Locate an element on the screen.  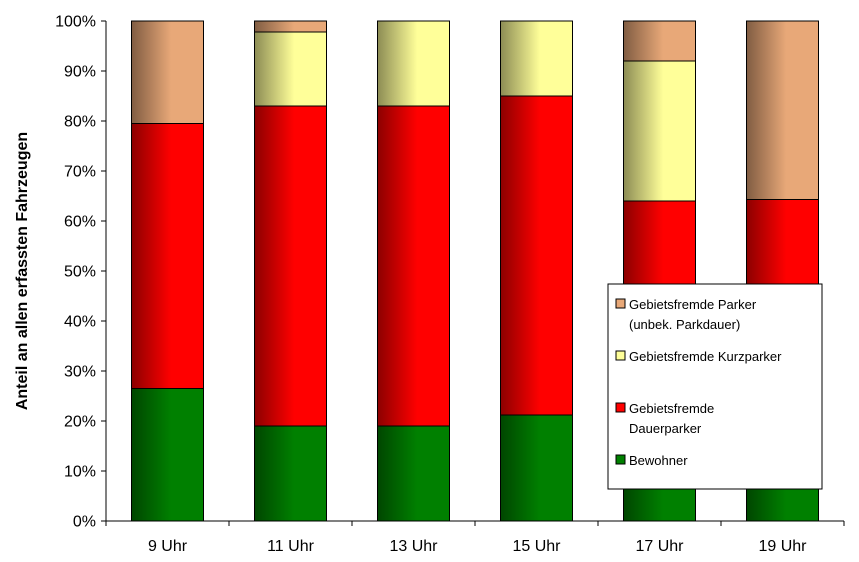
y-tick-label: 80% is located at coordinates (80, 122).